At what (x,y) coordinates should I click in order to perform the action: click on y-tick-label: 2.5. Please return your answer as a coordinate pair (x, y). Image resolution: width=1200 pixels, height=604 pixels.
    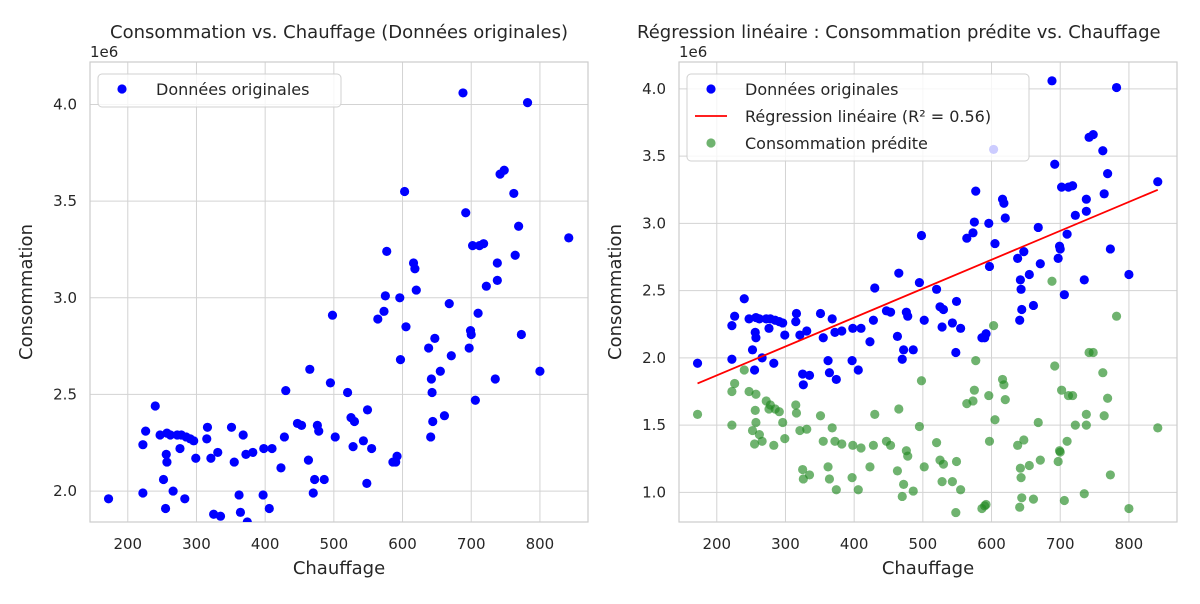
    Looking at the image, I should click on (65, 394).